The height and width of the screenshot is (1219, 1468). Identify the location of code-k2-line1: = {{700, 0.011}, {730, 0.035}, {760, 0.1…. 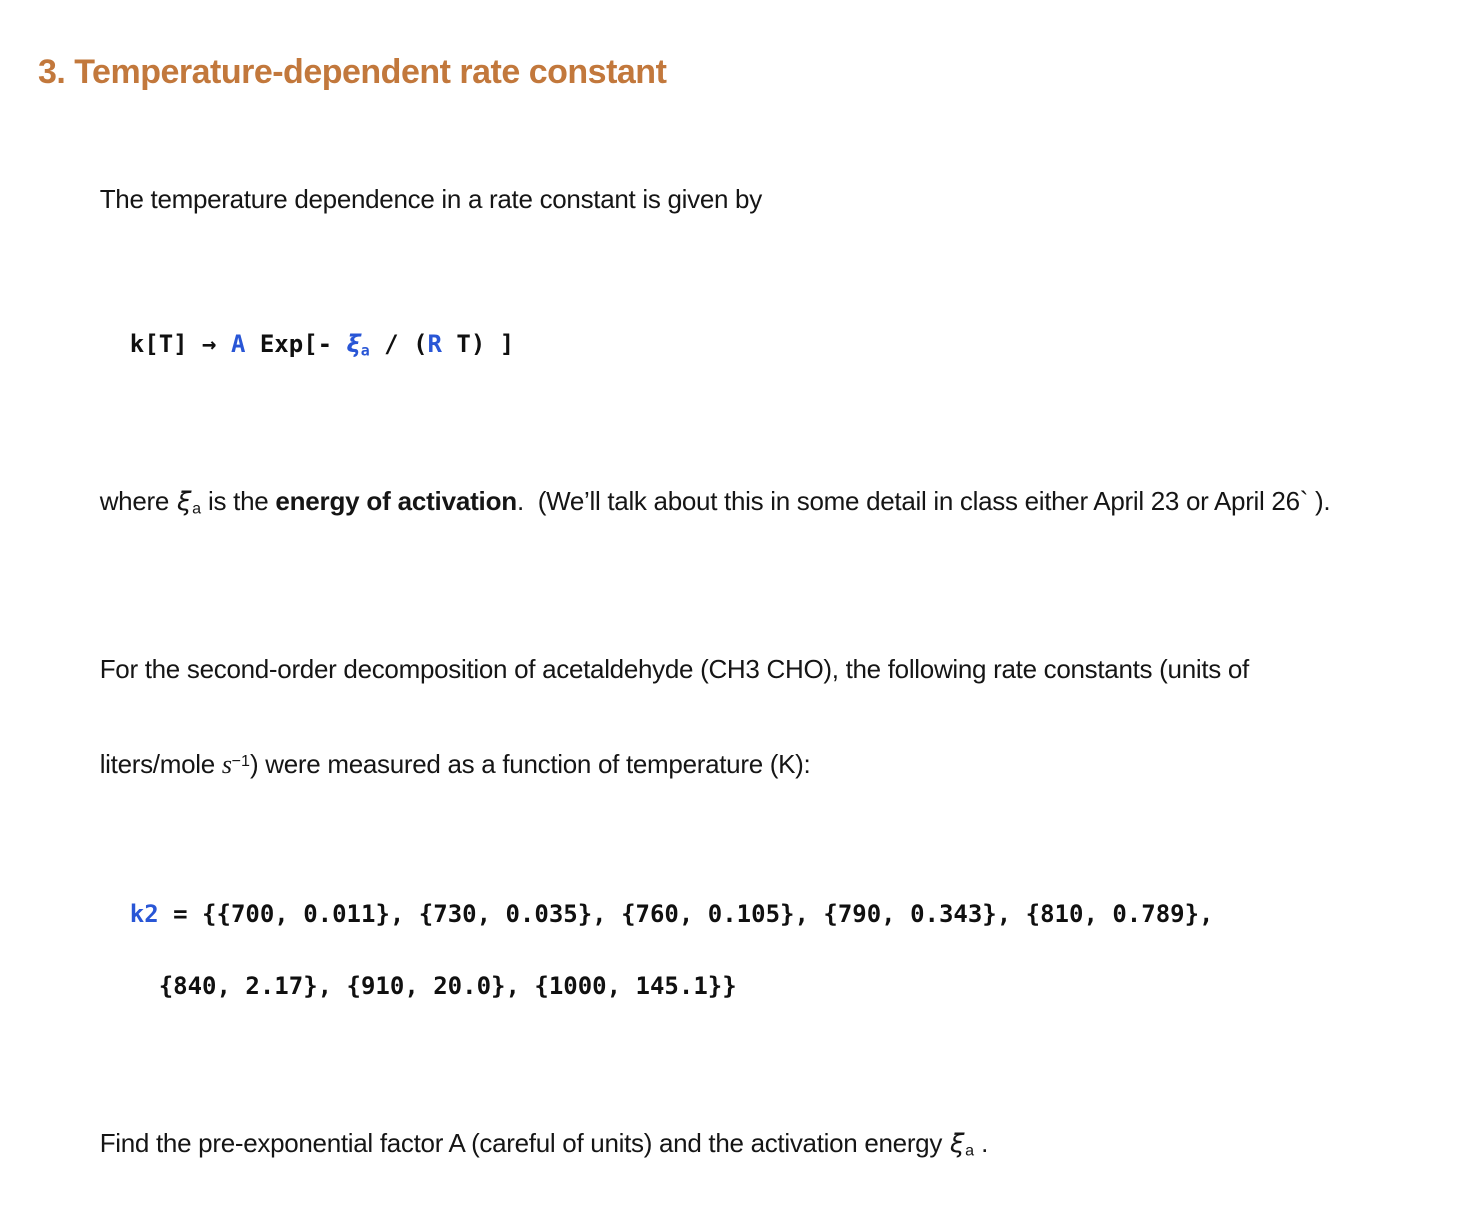
(686, 913).